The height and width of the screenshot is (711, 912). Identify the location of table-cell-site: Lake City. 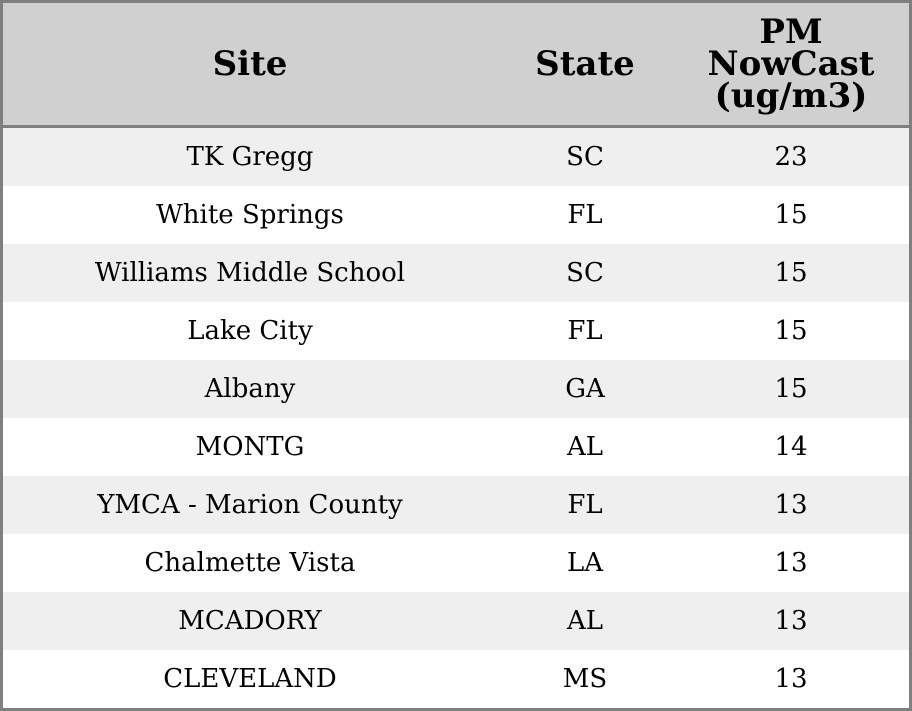
(250, 331).